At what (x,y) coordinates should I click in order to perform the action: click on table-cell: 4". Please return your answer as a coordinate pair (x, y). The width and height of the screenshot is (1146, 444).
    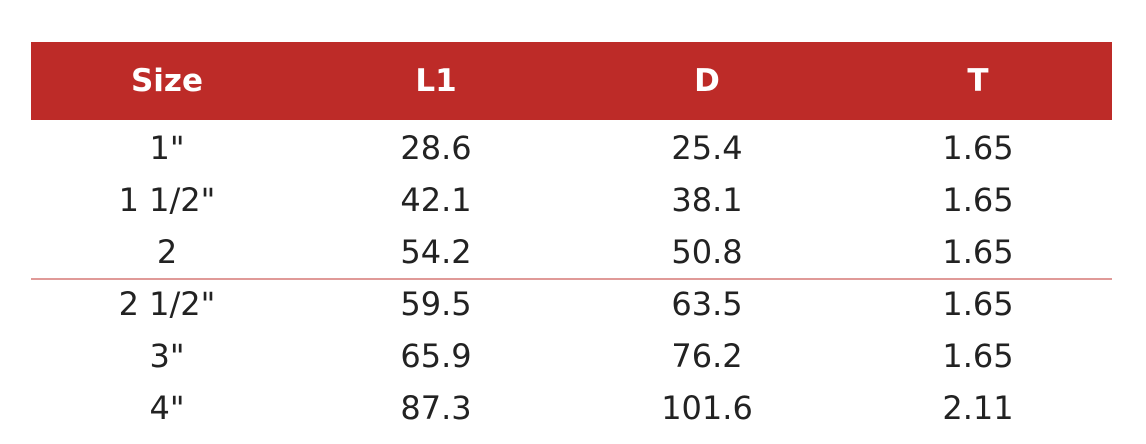
    Looking at the image, I should click on (167, 408).